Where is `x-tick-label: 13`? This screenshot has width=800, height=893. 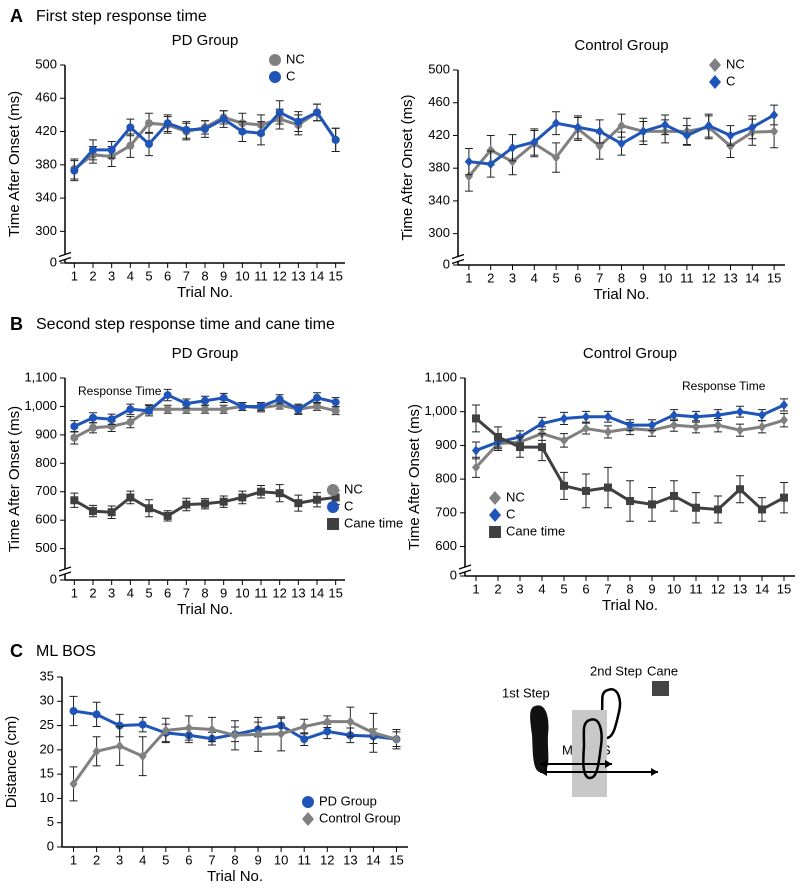
x-tick-label: 13 is located at coordinates (350, 859).